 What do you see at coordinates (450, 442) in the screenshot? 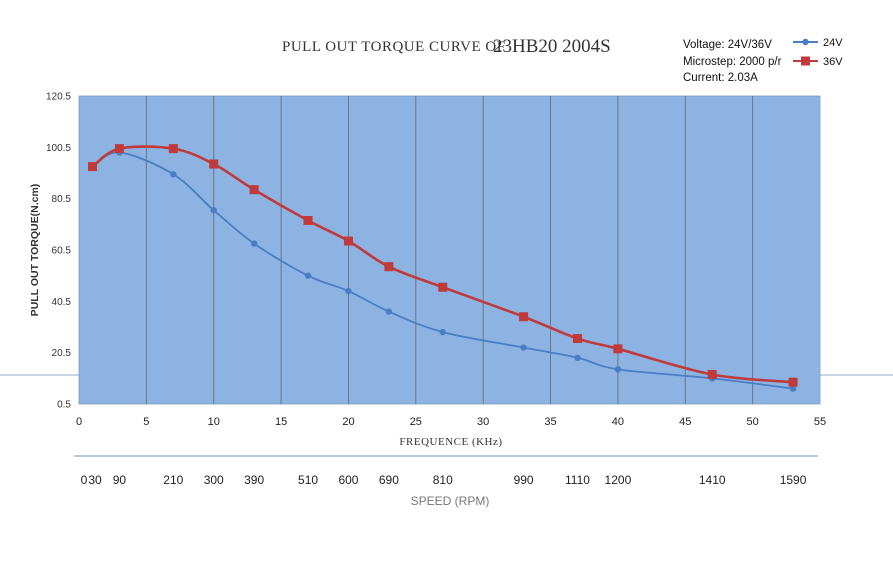
I see `x-axis-label: FREQUENCE (KHz)` at bounding box center [450, 442].